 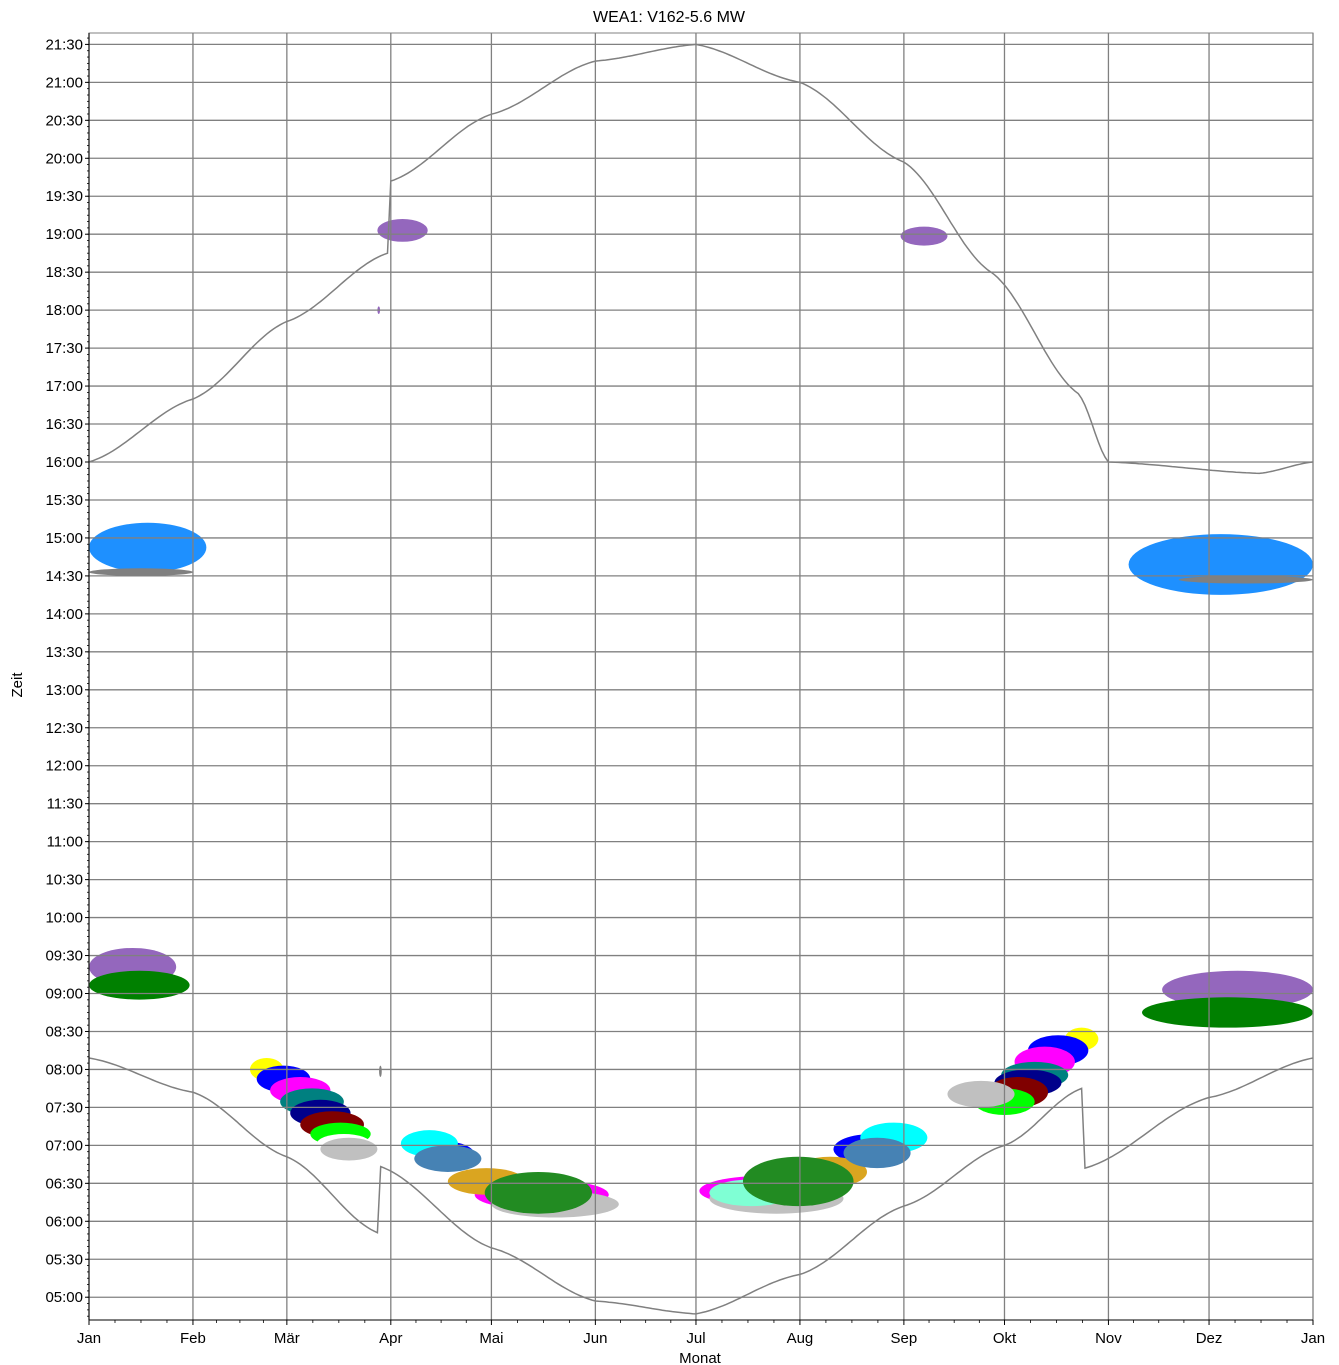 I want to click on y-tick-label: 20:00, so click(x=64, y=158).